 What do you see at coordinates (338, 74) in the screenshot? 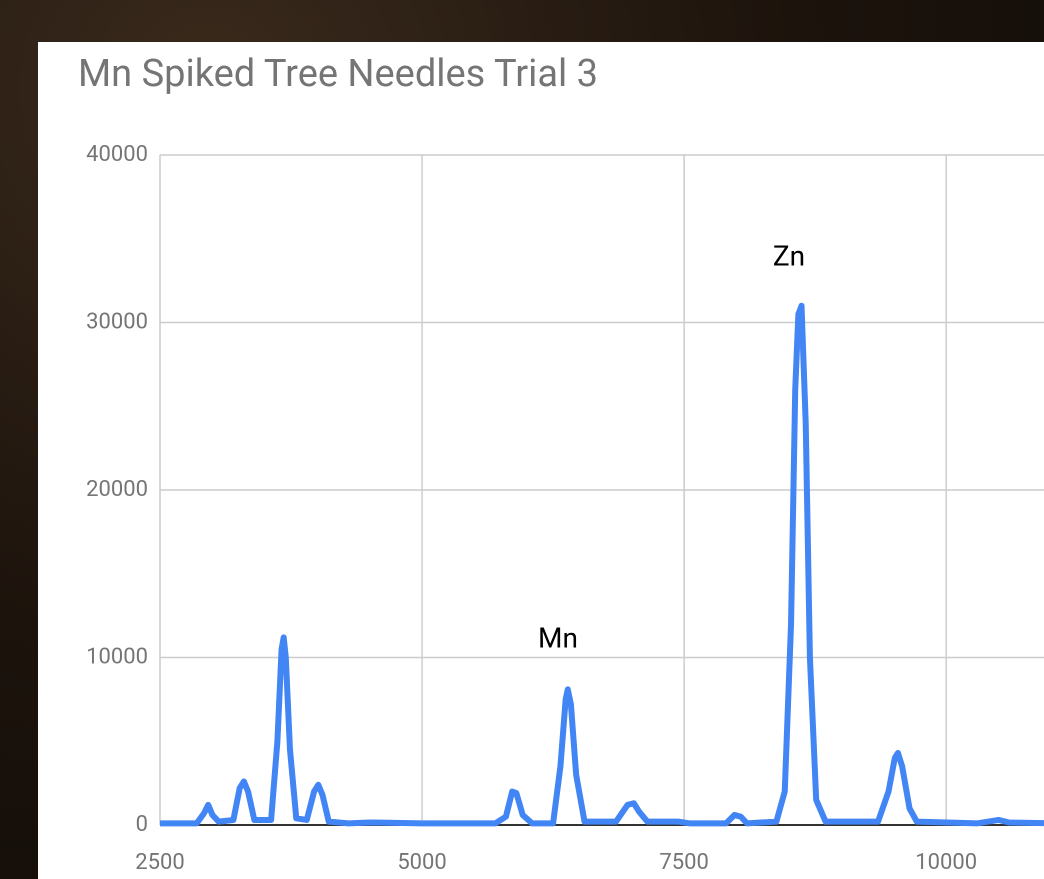
I see `chart-title: Mn Spiked Tree Needles Trial 3` at bounding box center [338, 74].